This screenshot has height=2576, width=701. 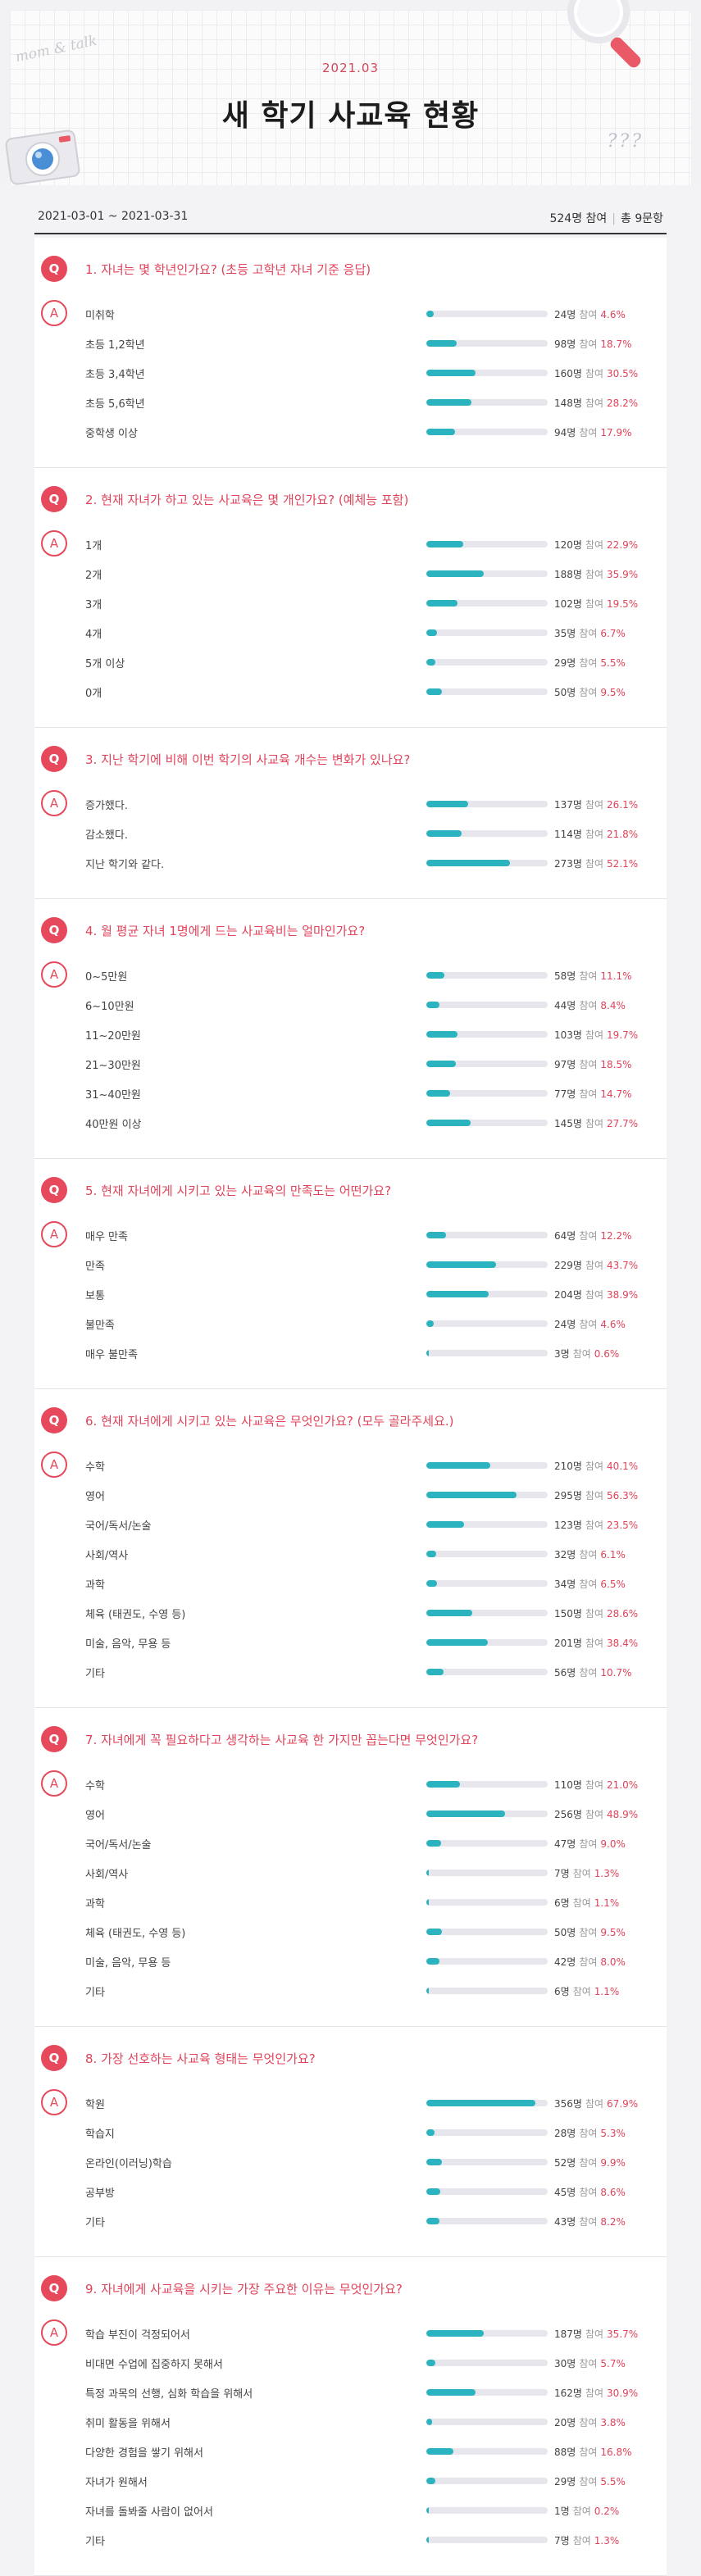 I want to click on answer-stats: 45명 참여 8.6%, so click(x=590, y=2192).